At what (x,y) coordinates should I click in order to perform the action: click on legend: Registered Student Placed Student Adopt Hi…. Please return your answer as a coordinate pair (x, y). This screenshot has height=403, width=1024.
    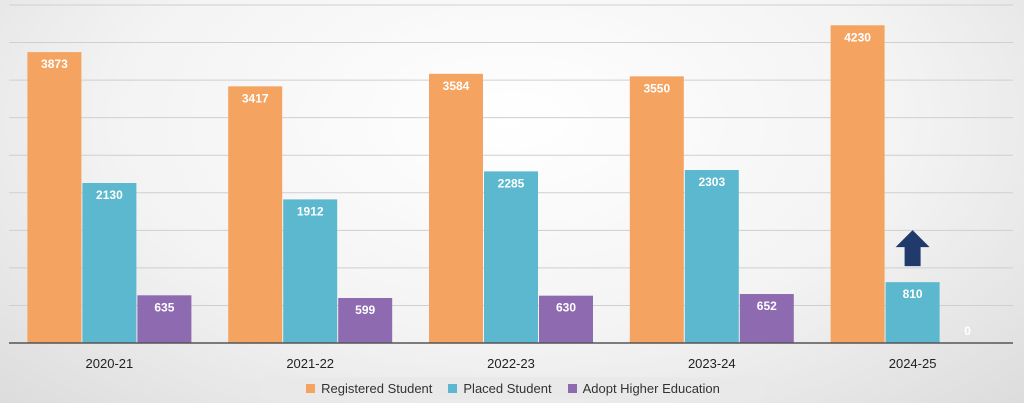
    Looking at the image, I should click on (513, 388).